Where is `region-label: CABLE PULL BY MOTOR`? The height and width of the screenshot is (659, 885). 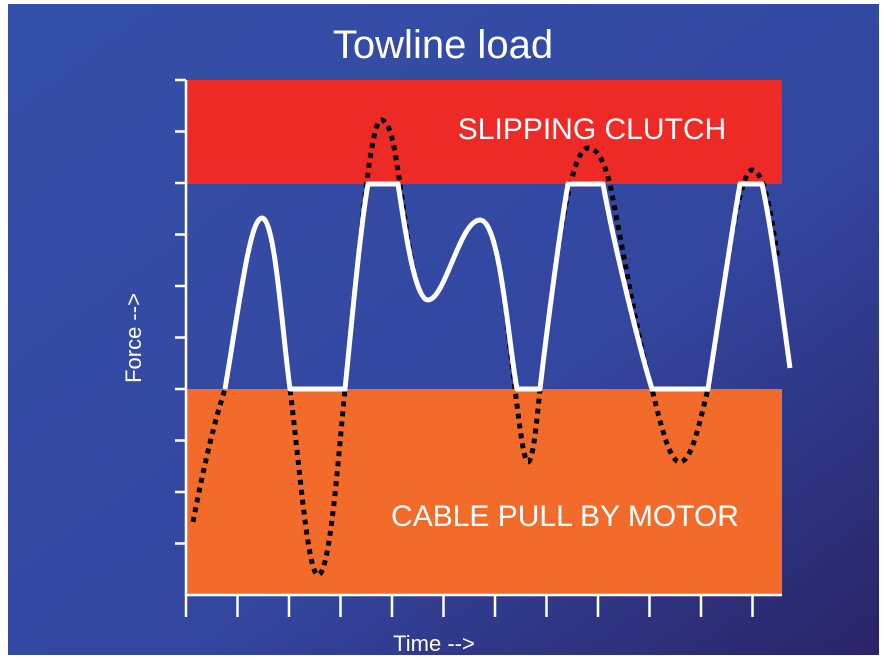 region-label: CABLE PULL BY MOTOR is located at coordinates (565, 516).